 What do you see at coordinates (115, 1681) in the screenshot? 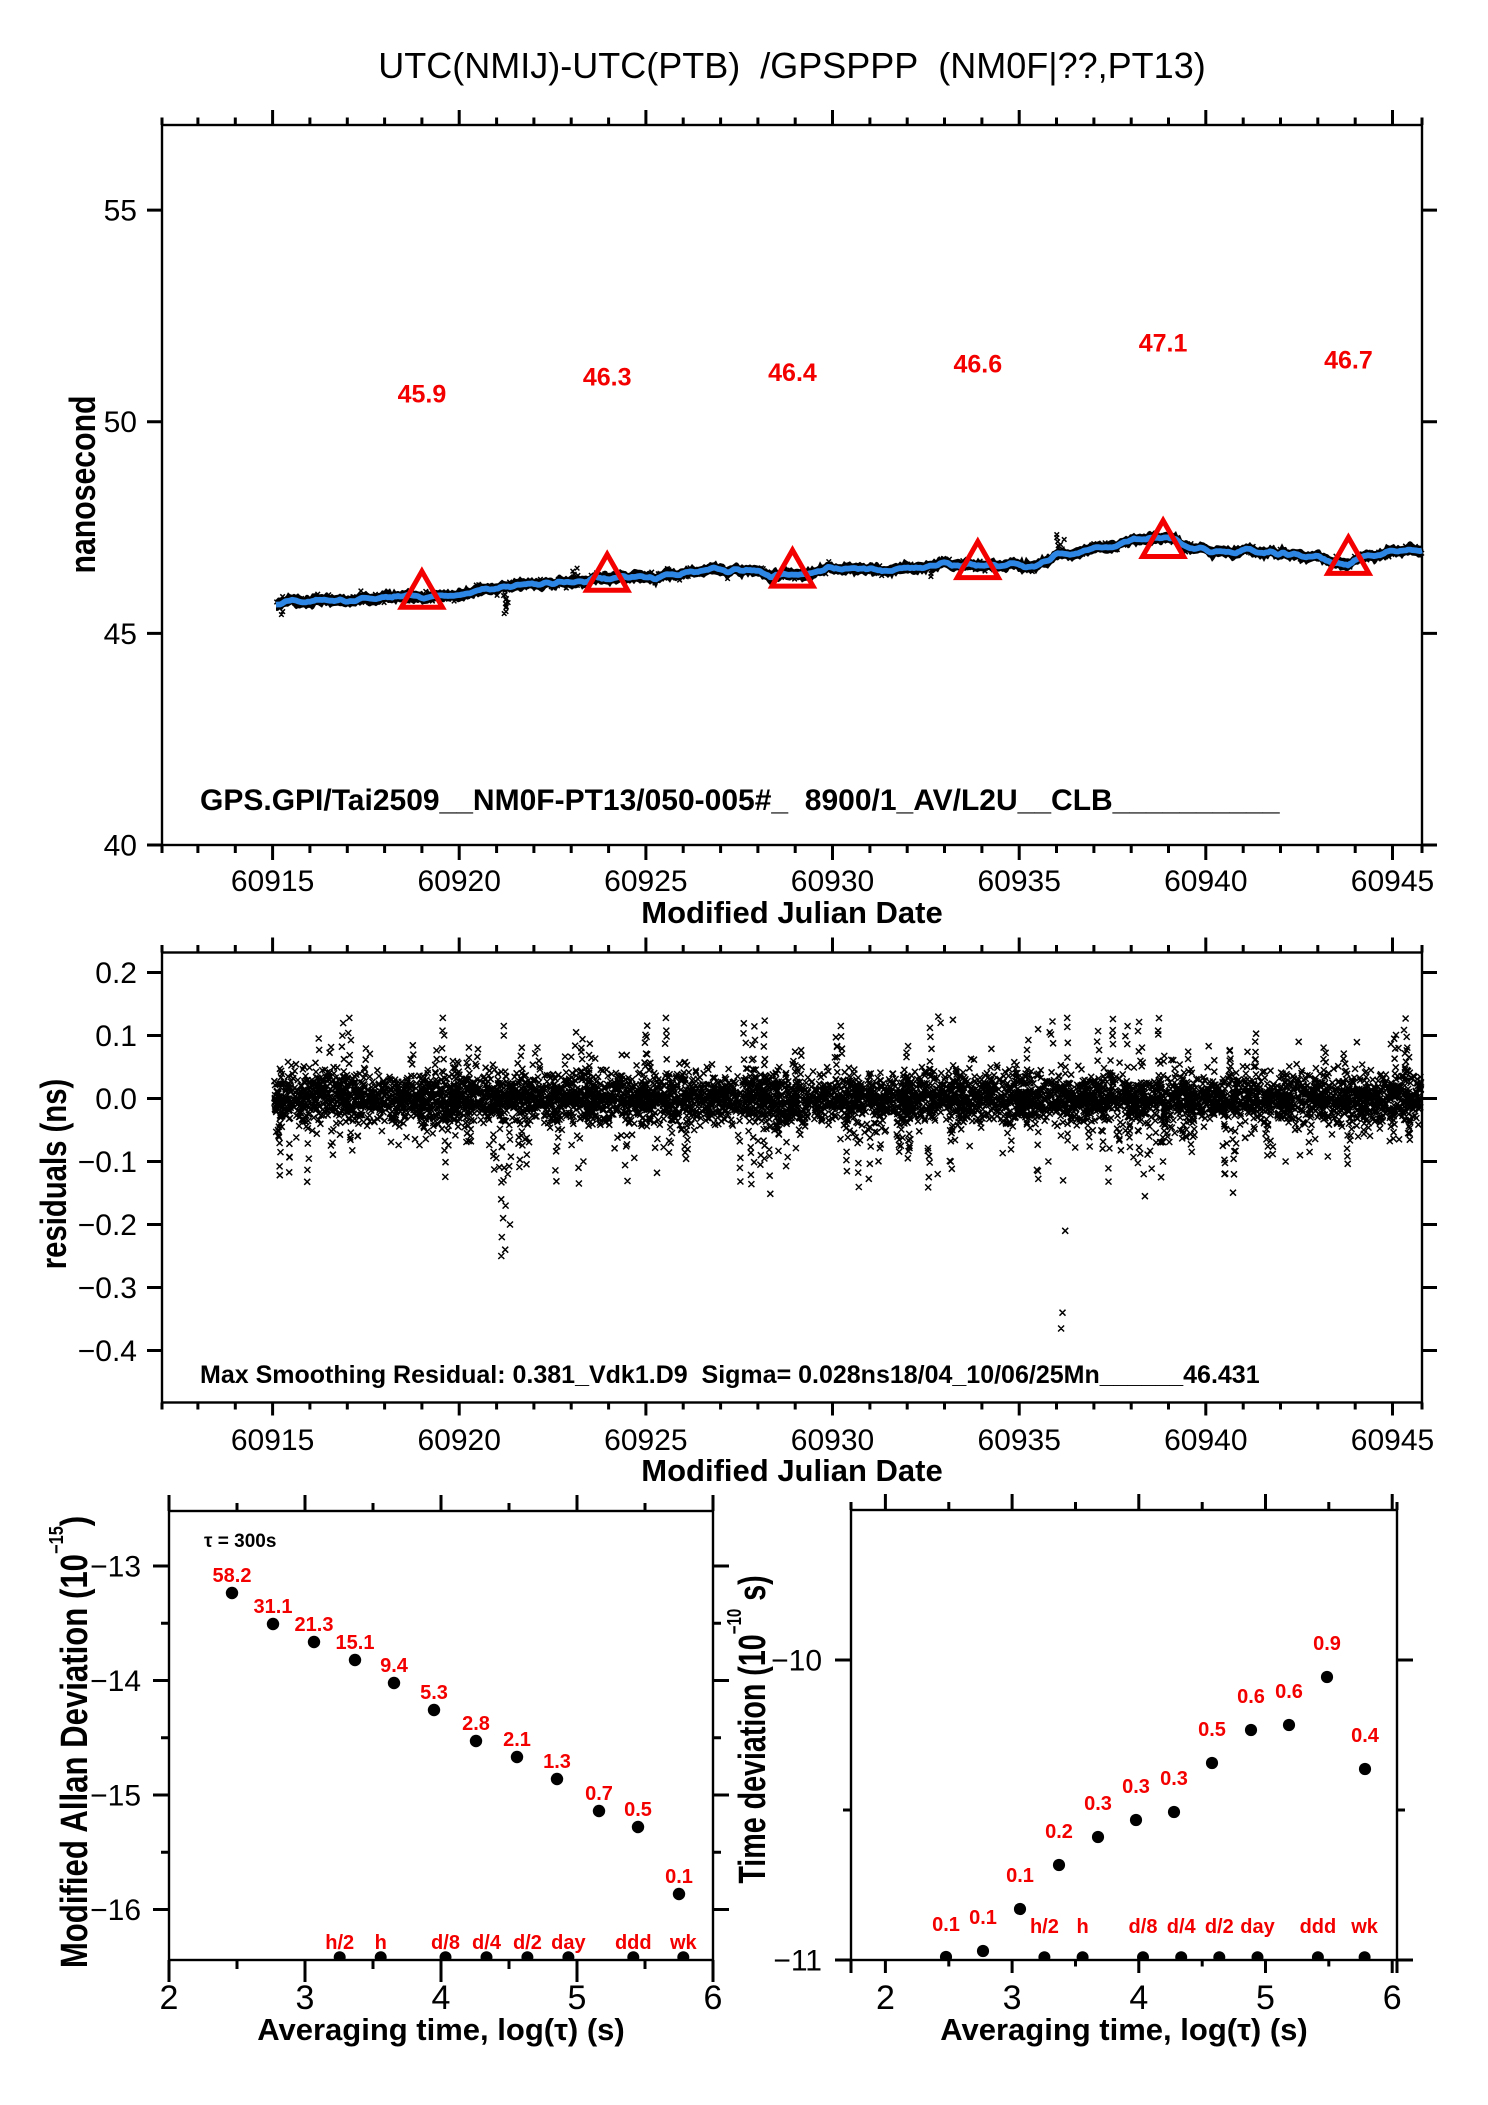
I see `svg-text: −14` at bounding box center [115, 1681].